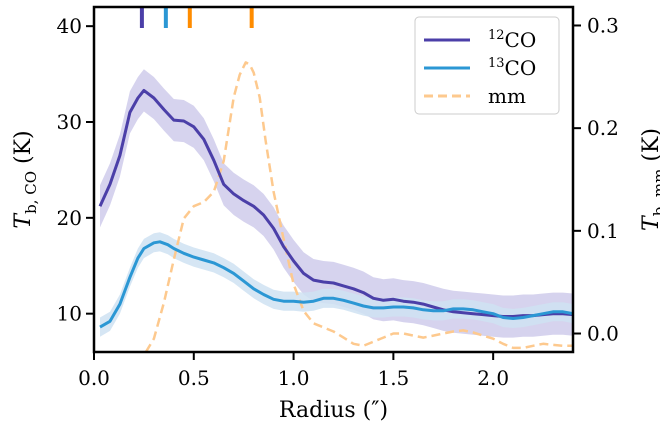 The image size is (660, 423). I want to click on x-tick-label-1: 0.5, so click(194, 378).